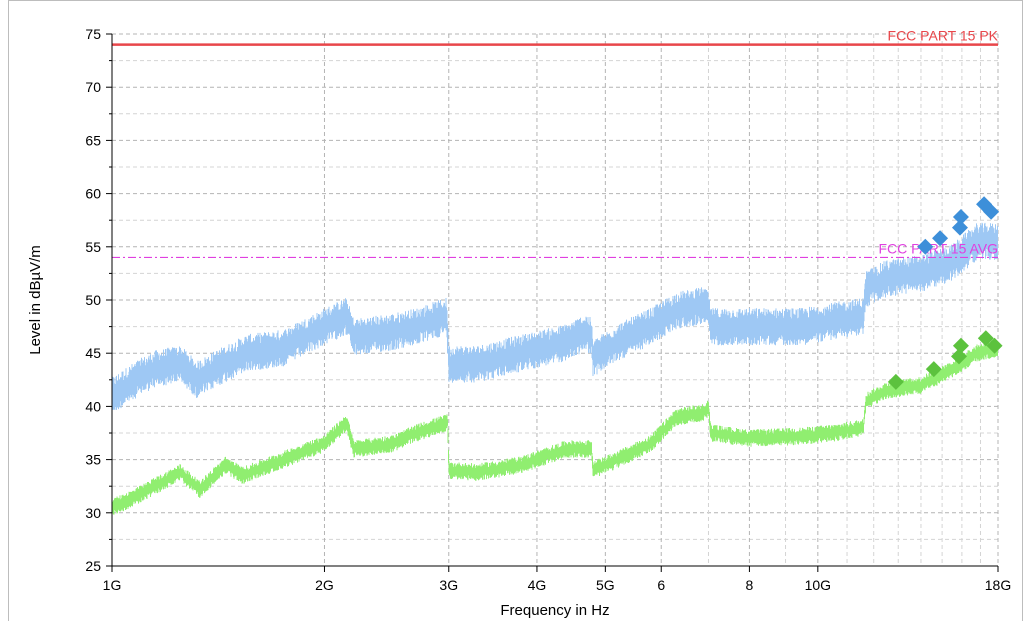  What do you see at coordinates (35, 300) in the screenshot?
I see `y-axis-title: Level in dBµV/m` at bounding box center [35, 300].